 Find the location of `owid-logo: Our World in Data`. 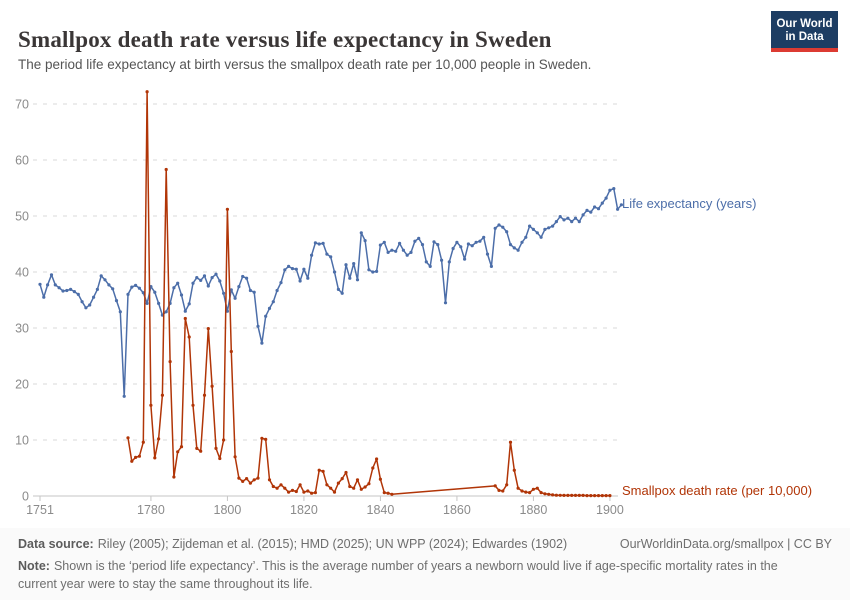

owid-logo: Our World in Data is located at coordinates (804, 31).